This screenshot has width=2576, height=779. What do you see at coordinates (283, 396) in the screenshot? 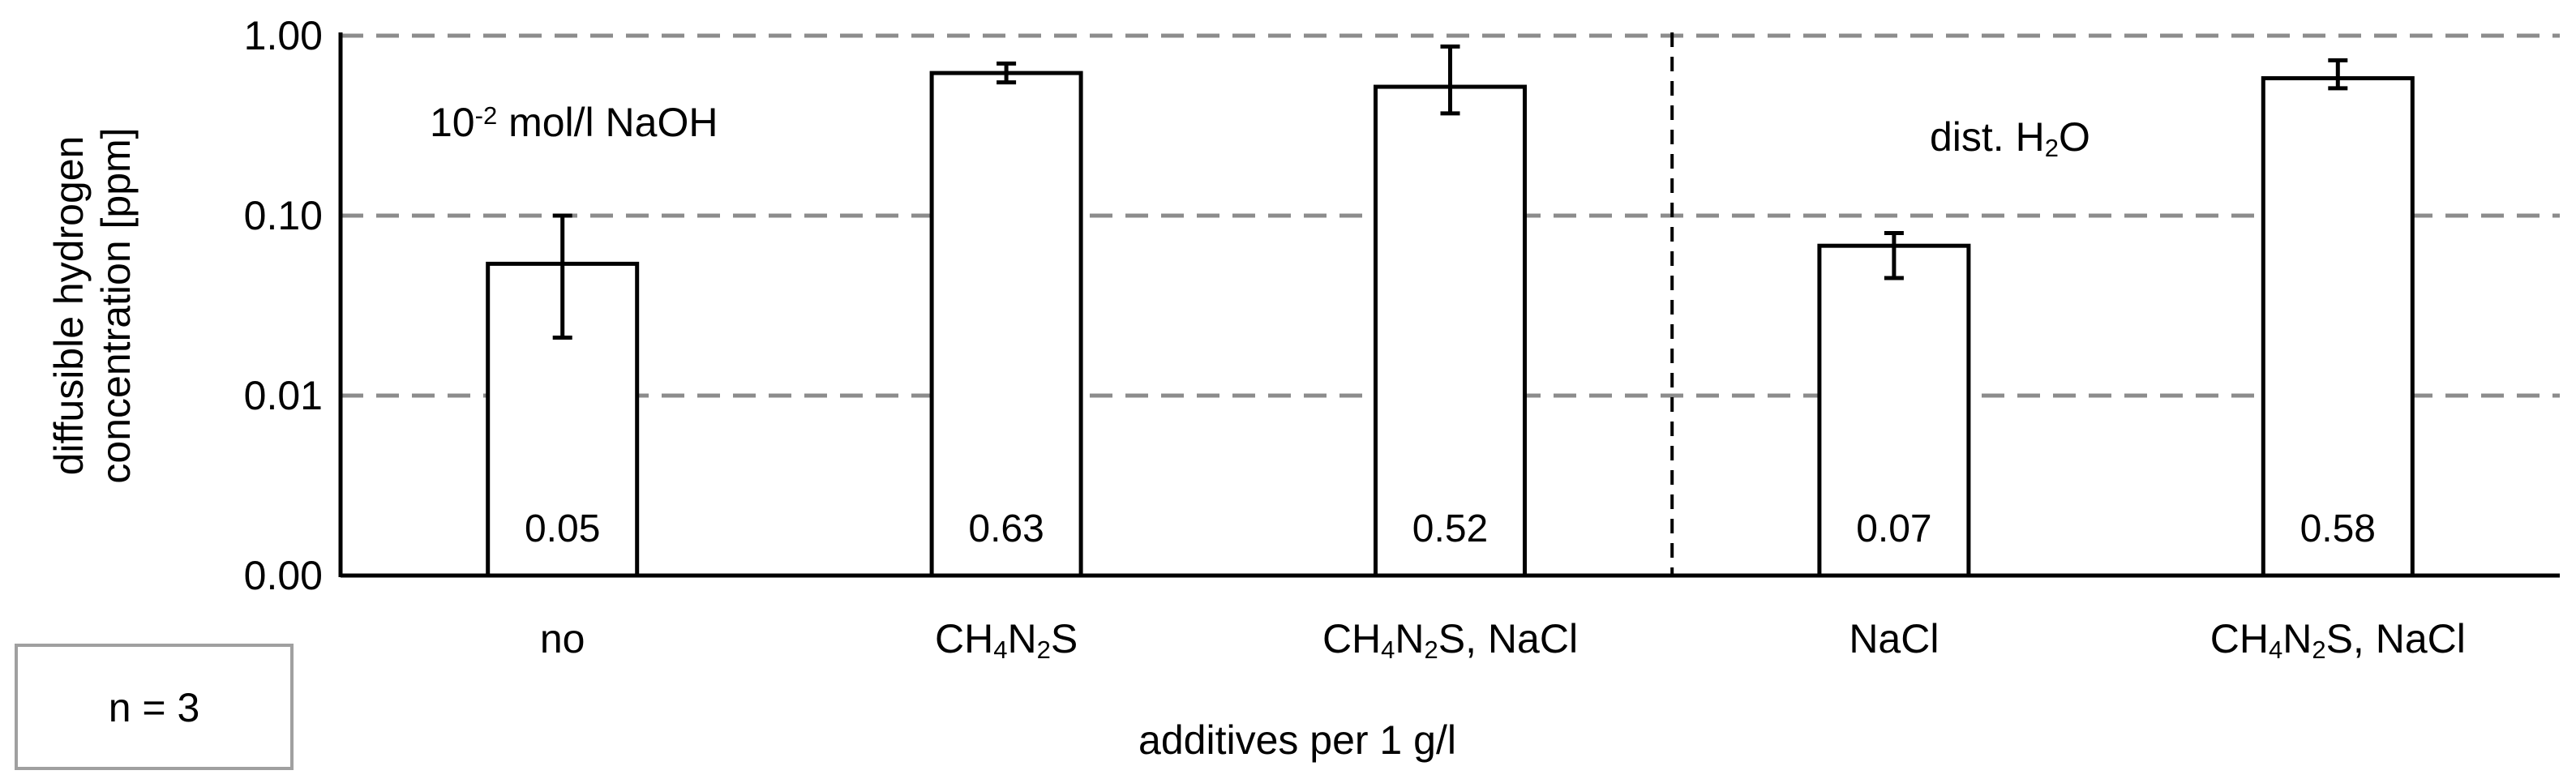
I see `y-tick-label: 0.01` at bounding box center [283, 396].